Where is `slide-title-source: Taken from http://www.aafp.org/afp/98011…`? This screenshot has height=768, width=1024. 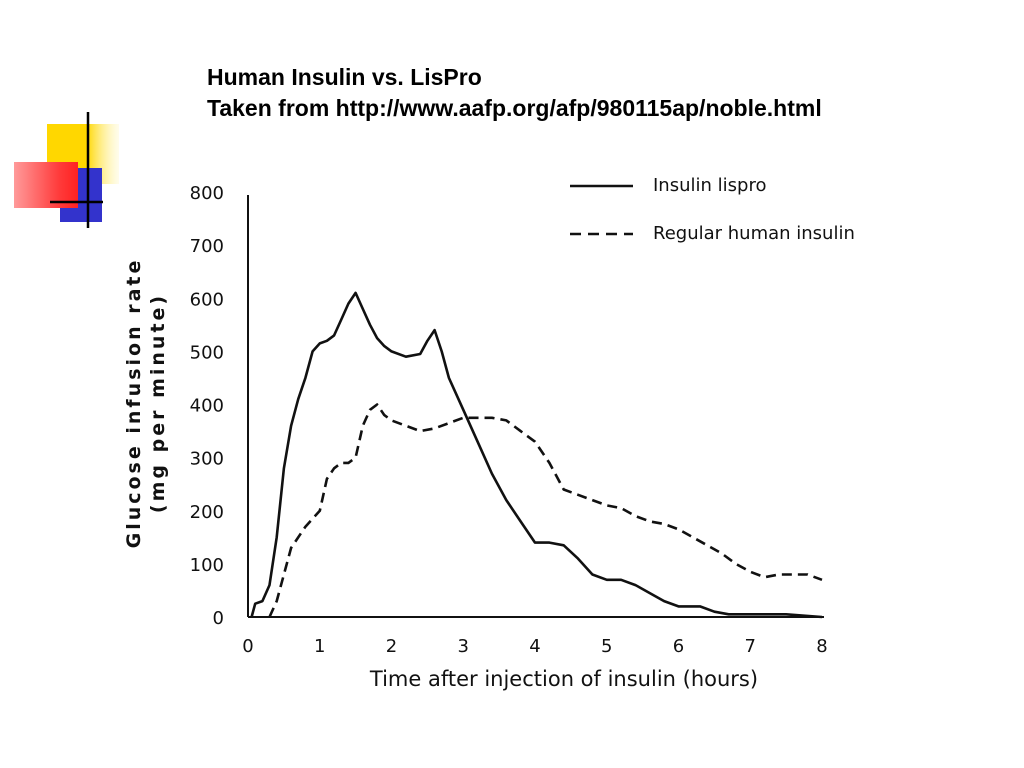
slide-title-source: Taken from http://www.aafp.org/afp/98011… is located at coordinates (514, 108).